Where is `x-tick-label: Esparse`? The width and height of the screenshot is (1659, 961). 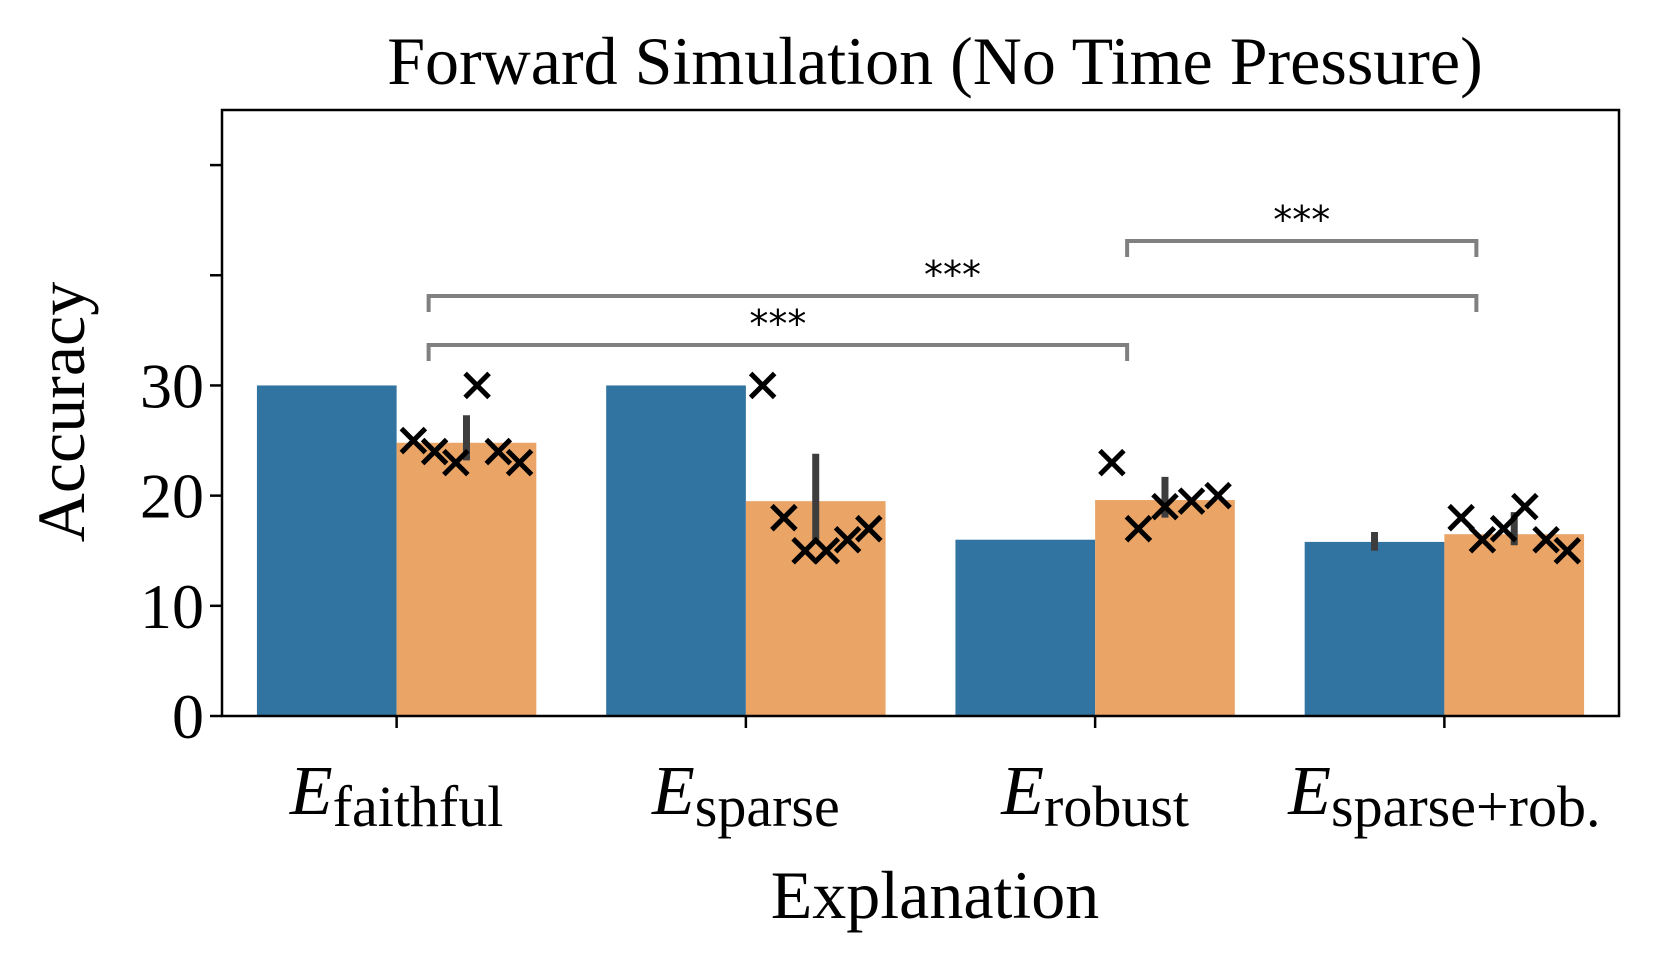
x-tick-label: Esparse is located at coordinates (745, 796).